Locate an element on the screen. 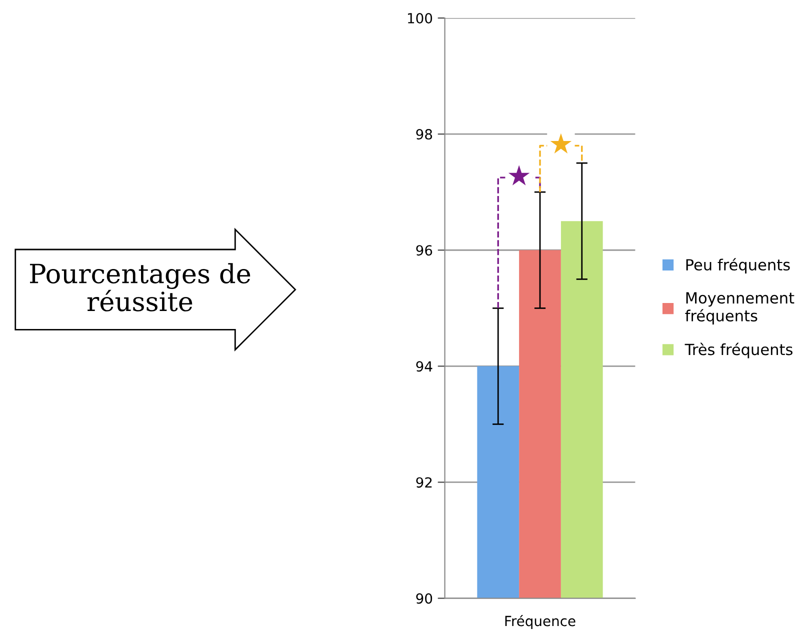 This screenshot has height=644, width=800. legend-label: Très fréquents is located at coordinates (738, 350).